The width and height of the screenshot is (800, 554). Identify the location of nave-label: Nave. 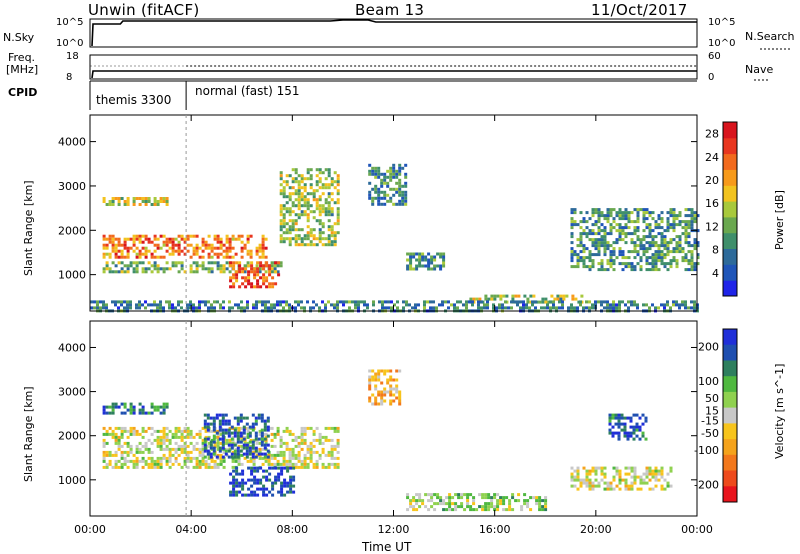
(759, 69).